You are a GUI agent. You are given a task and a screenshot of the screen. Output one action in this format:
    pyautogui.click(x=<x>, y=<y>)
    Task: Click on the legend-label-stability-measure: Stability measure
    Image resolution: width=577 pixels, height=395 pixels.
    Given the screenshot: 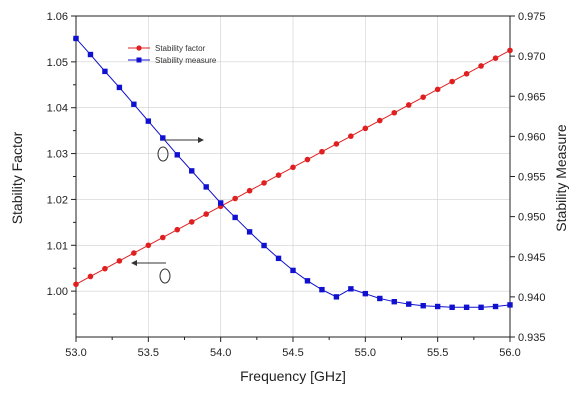 What is the action you would take?
    pyautogui.click(x=186, y=60)
    